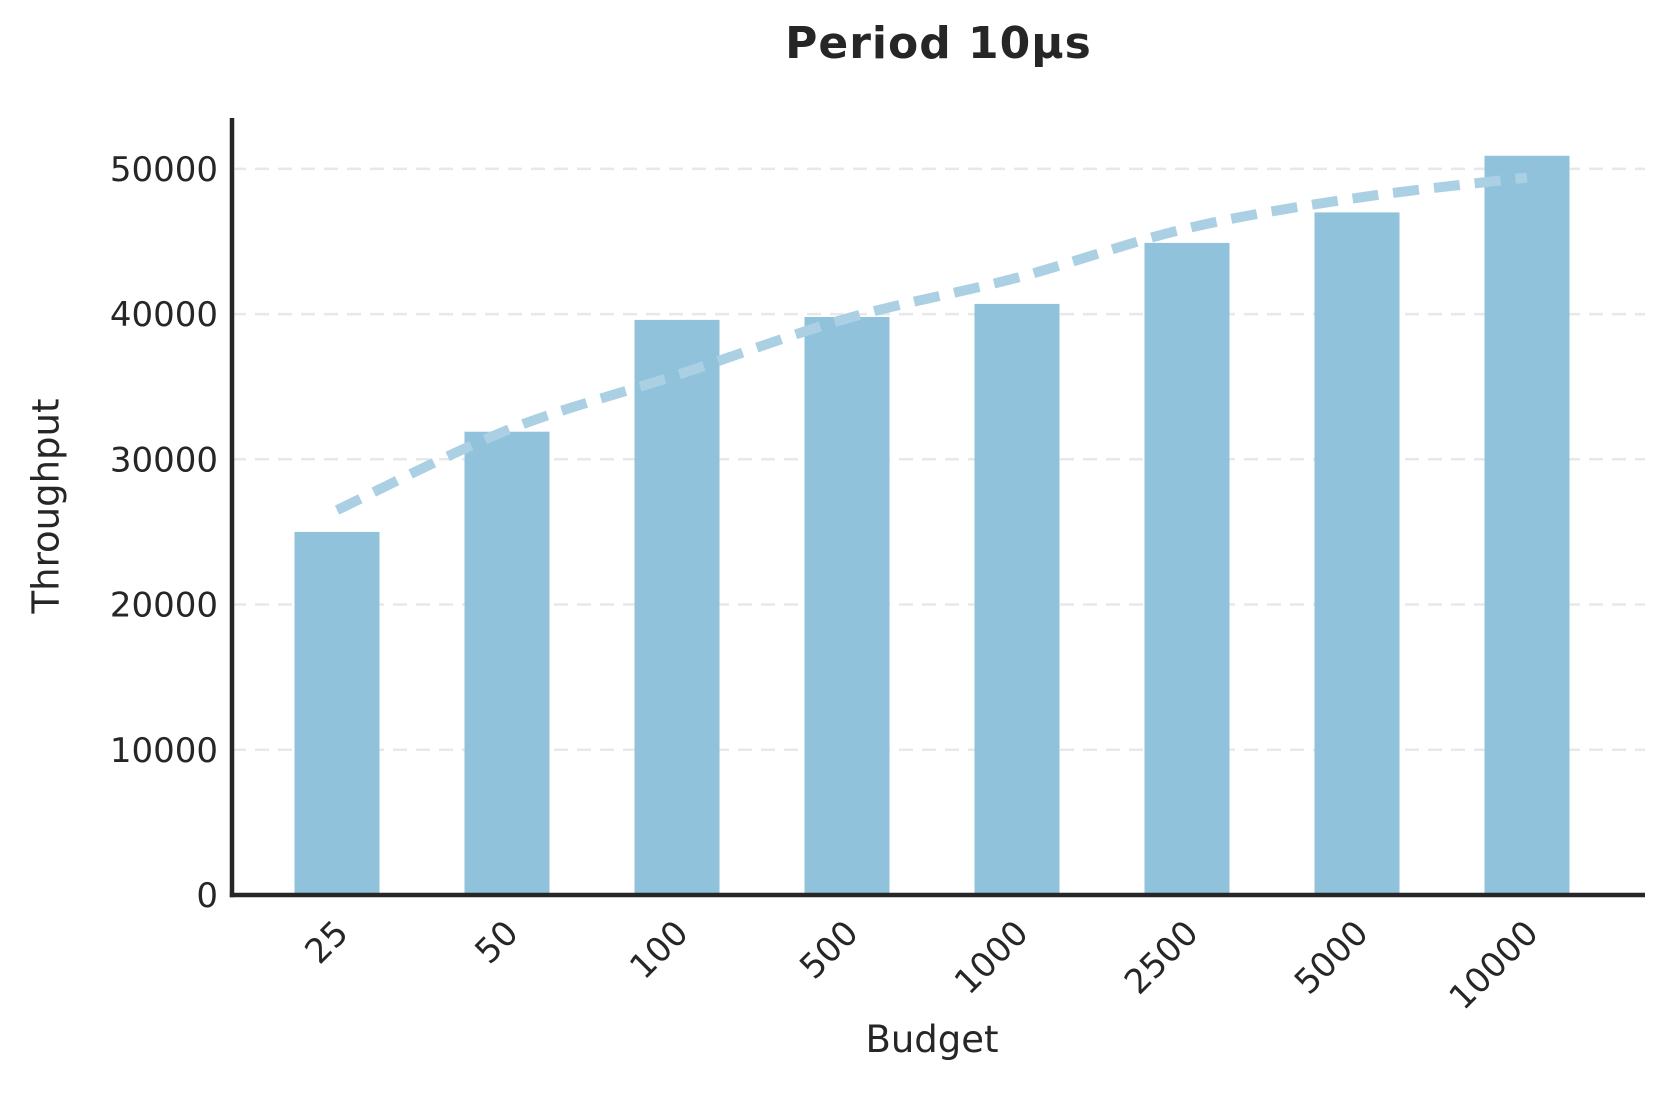  I want to click on x-tick-label: 5000, so click(1331, 957).